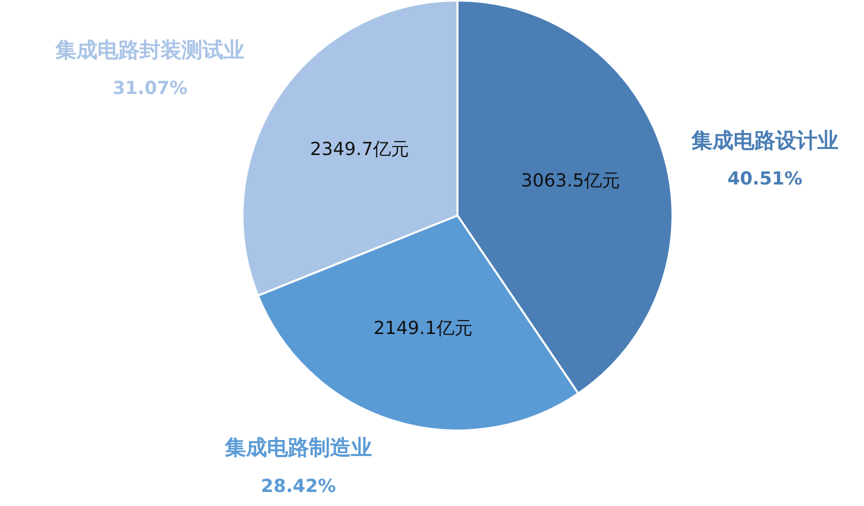 The height and width of the screenshot is (506, 864). I want to click on slice-label: 集成电路设计业, so click(764, 140).